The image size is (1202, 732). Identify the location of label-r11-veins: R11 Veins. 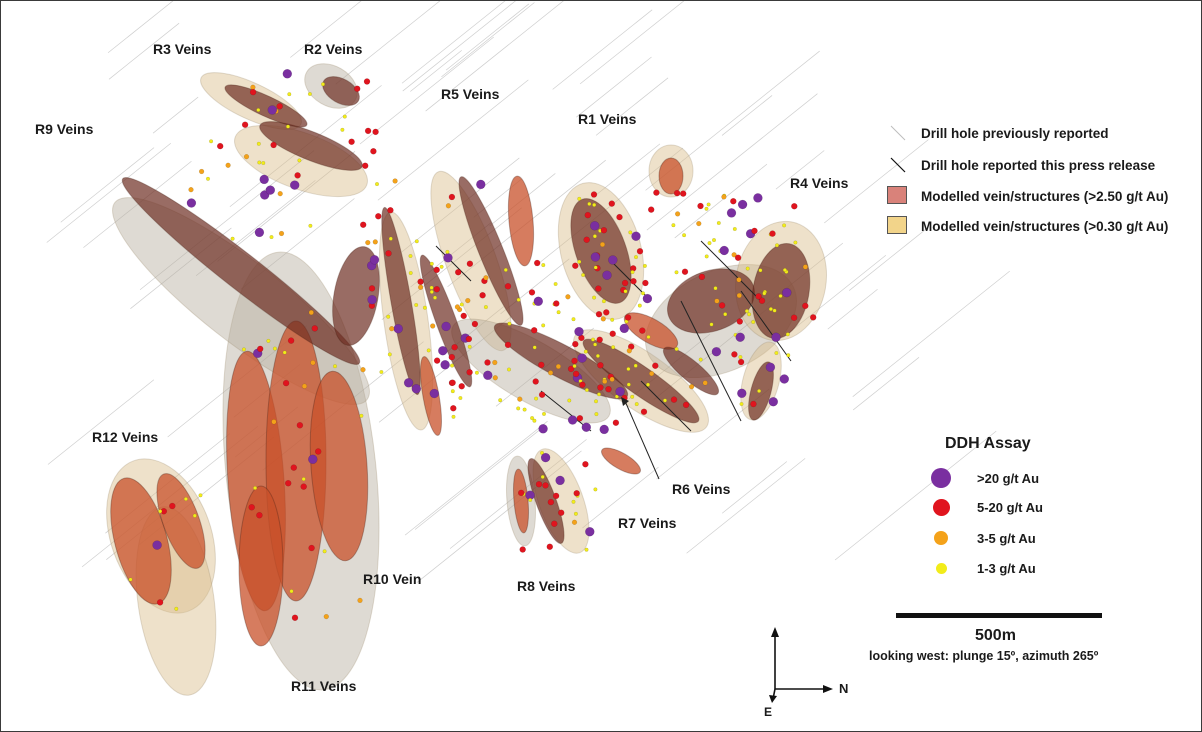
(324, 686).